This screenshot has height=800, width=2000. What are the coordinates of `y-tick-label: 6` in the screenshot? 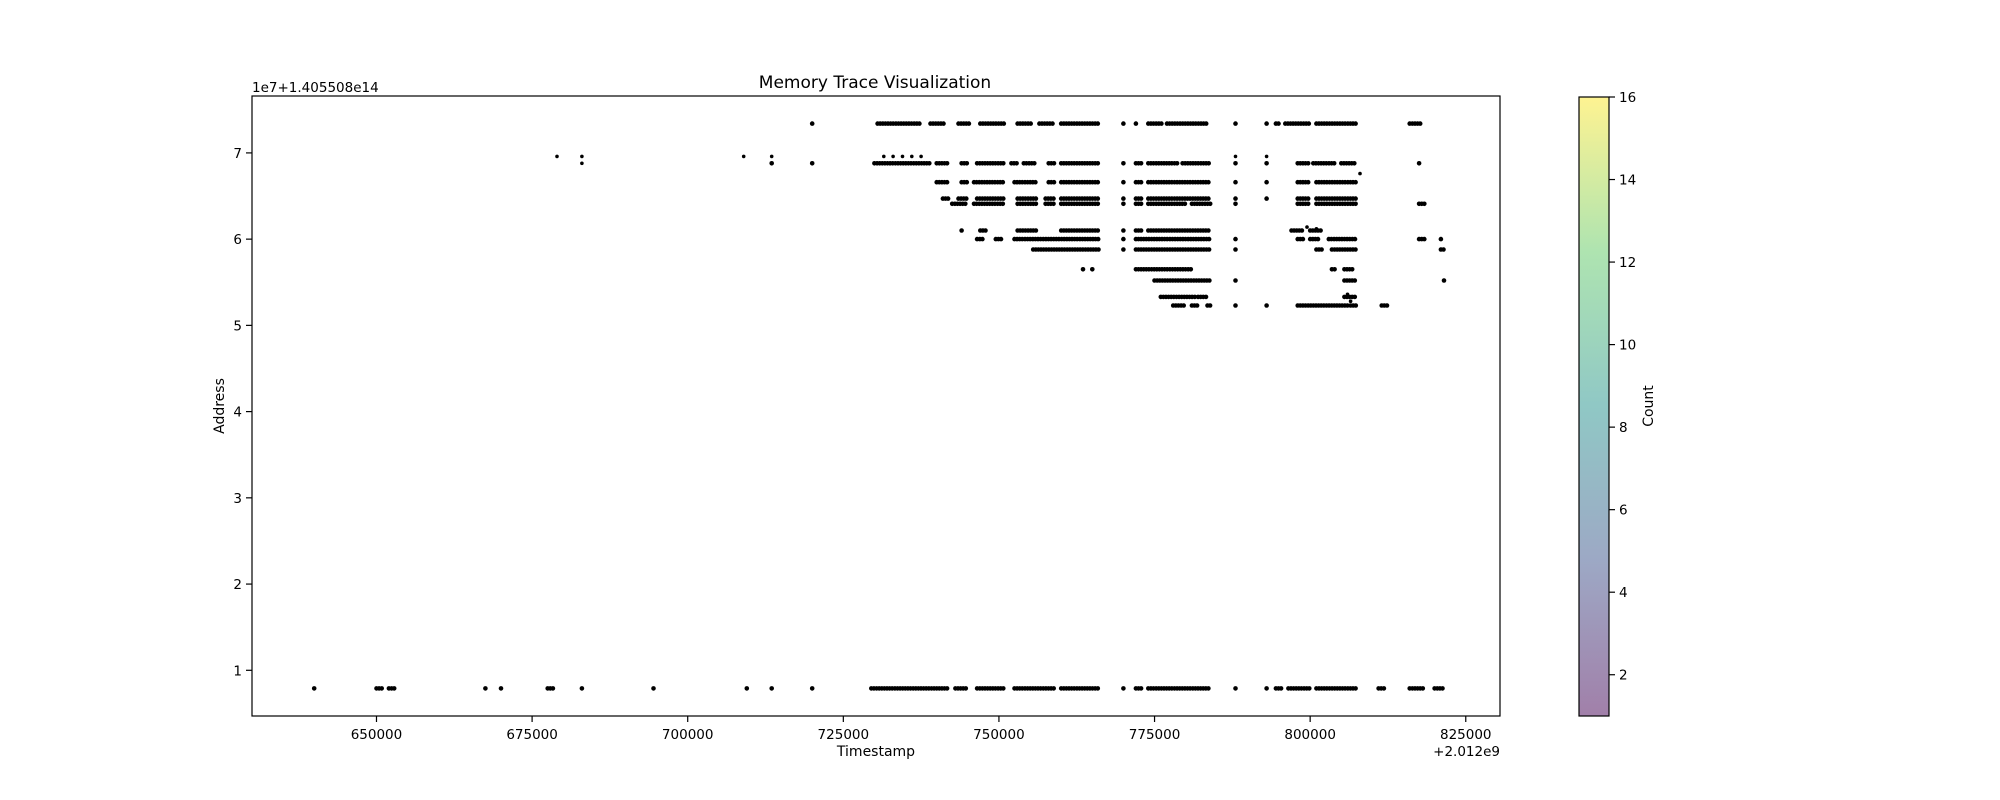 It's located at (237, 240).